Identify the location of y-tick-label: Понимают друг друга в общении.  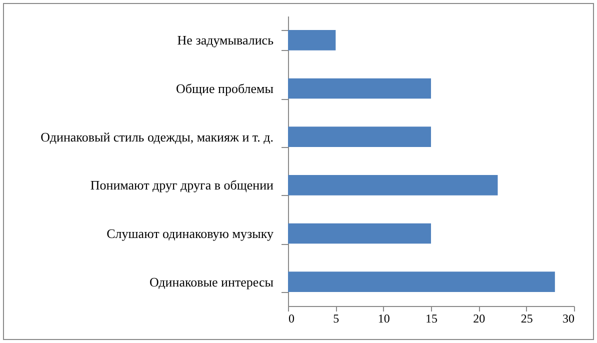
(182, 185).